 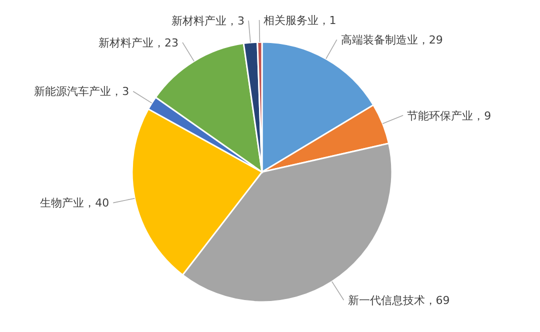 I want to click on slice-label: 生物产业, so click(x=62, y=203).